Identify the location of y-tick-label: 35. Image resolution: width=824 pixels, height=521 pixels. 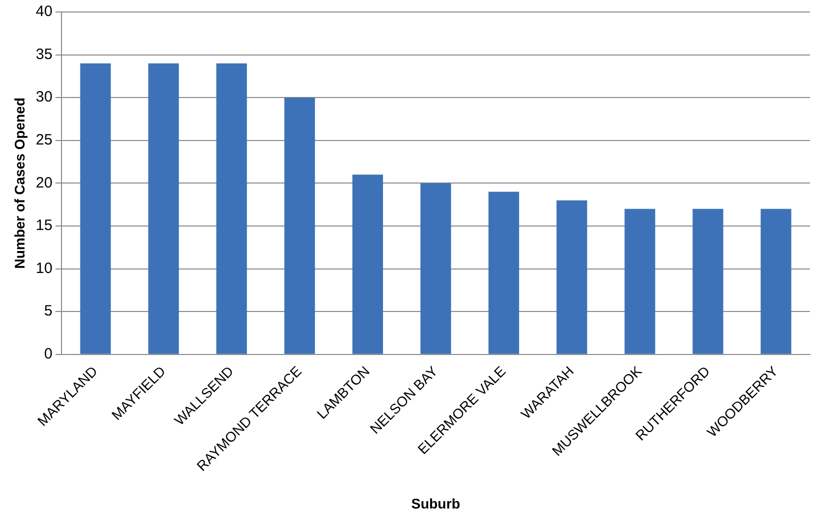
(44, 54).